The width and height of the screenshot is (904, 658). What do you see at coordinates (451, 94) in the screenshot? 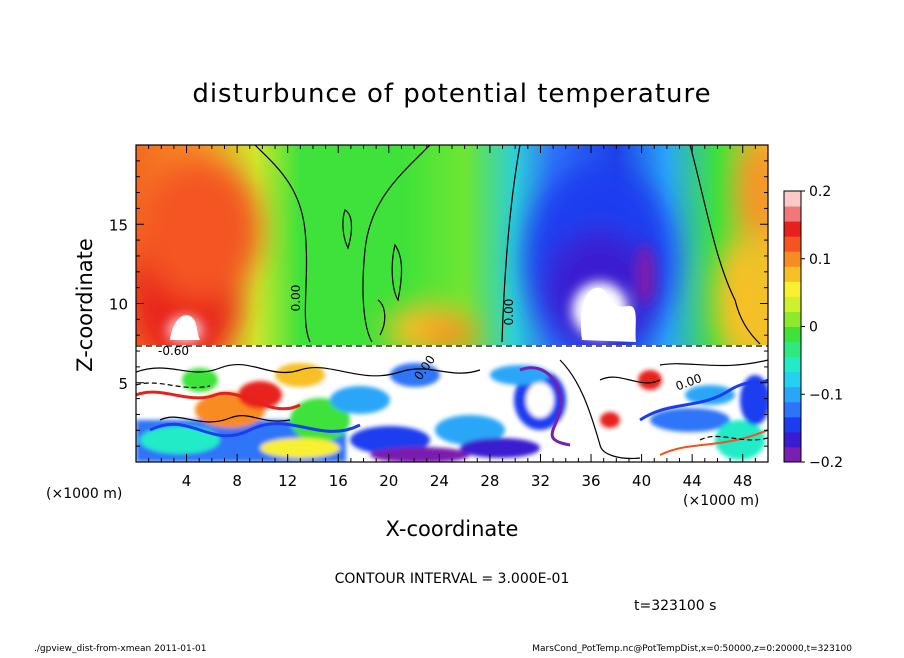
I see `chart-title: disturbunce of potential temperature` at bounding box center [451, 94].